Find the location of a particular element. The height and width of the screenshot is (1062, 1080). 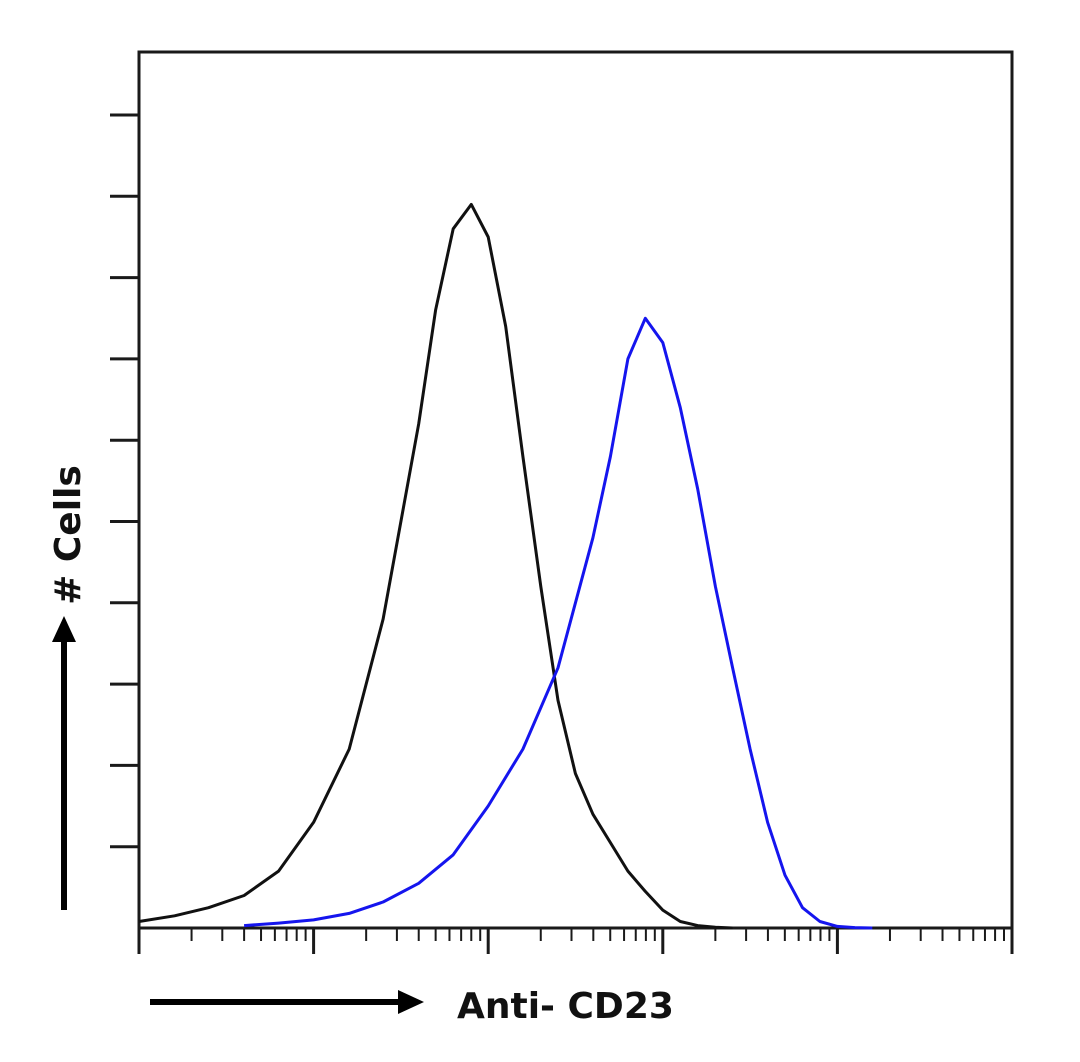

y-axis-arrowhead is located at coordinates (64, 629).